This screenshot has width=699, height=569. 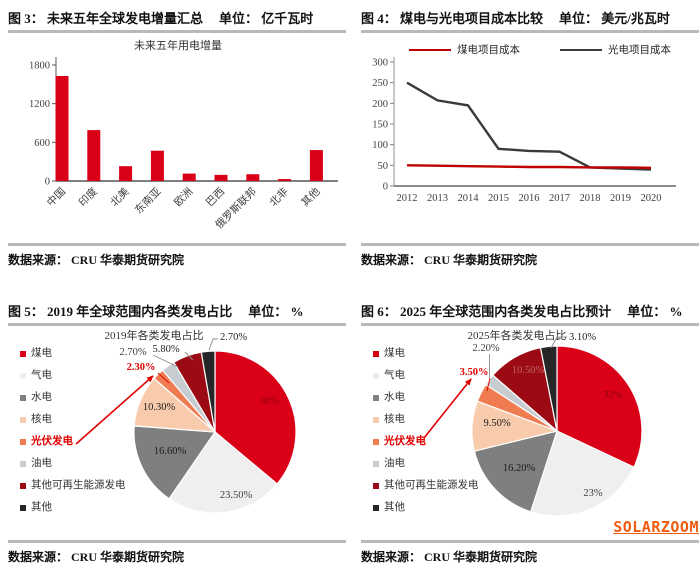 I want to click on slice-label-其他: 3.10%, so click(x=582, y=337).